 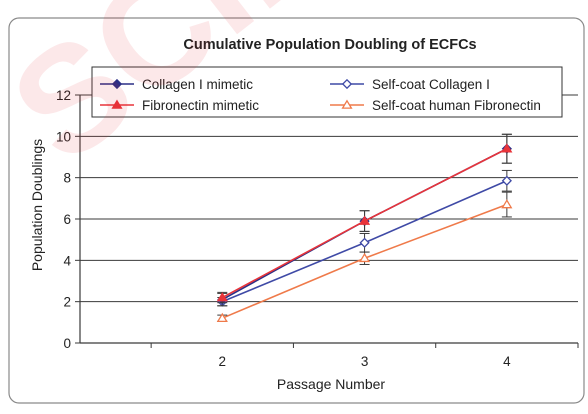 What do you see at coordinates (63, 95) in the screenshot?
I see `y-tick-label: 12` at bounding box center [63, 95].